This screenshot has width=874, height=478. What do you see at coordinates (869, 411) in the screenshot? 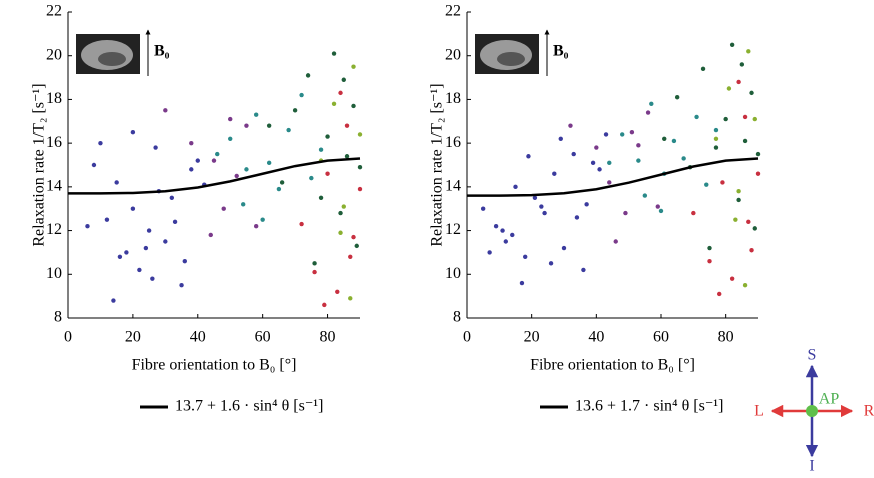
I see `key-label: R` at bounding box center [869, 411].